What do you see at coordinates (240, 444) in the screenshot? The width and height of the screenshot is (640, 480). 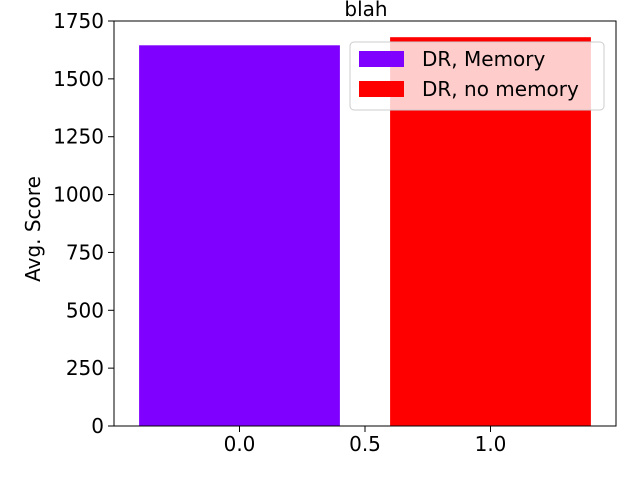 I see `x-tick-label: 0.0` at bounding box center [240, 444].